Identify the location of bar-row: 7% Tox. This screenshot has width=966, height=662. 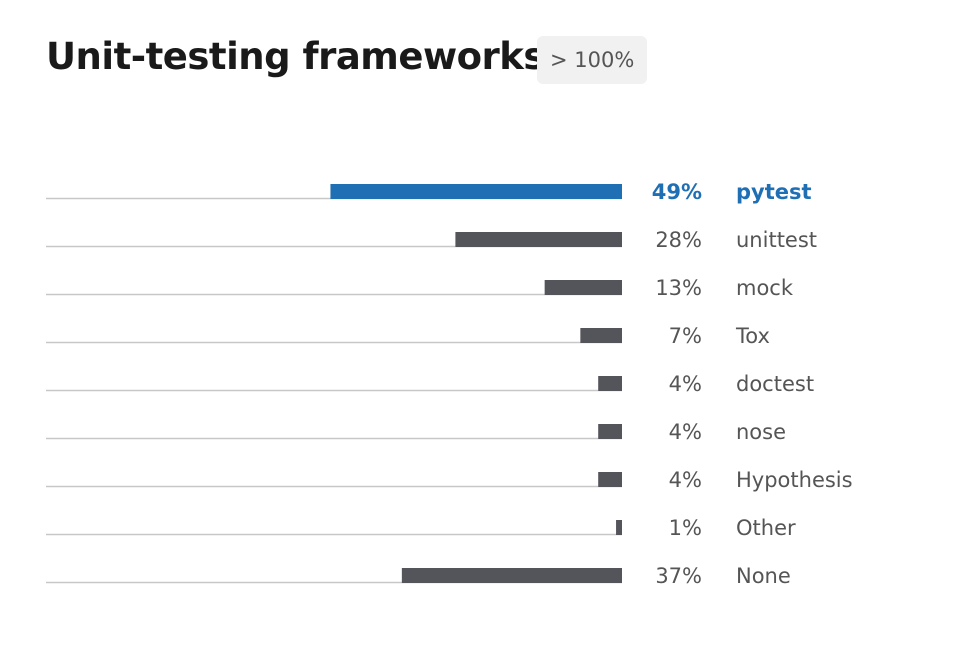
(408, 336).